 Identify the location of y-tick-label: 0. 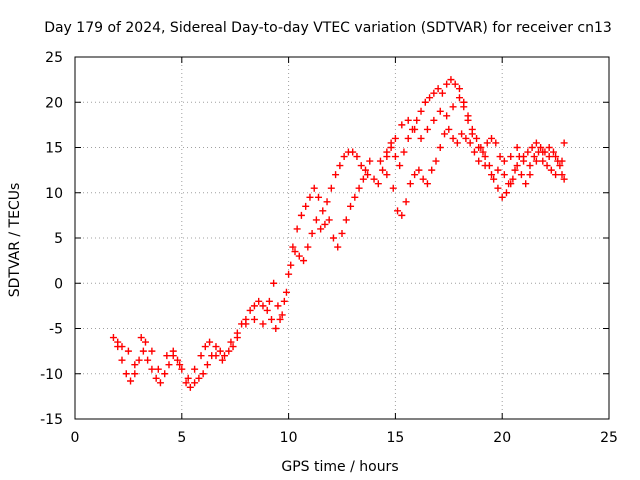
(58, 284).